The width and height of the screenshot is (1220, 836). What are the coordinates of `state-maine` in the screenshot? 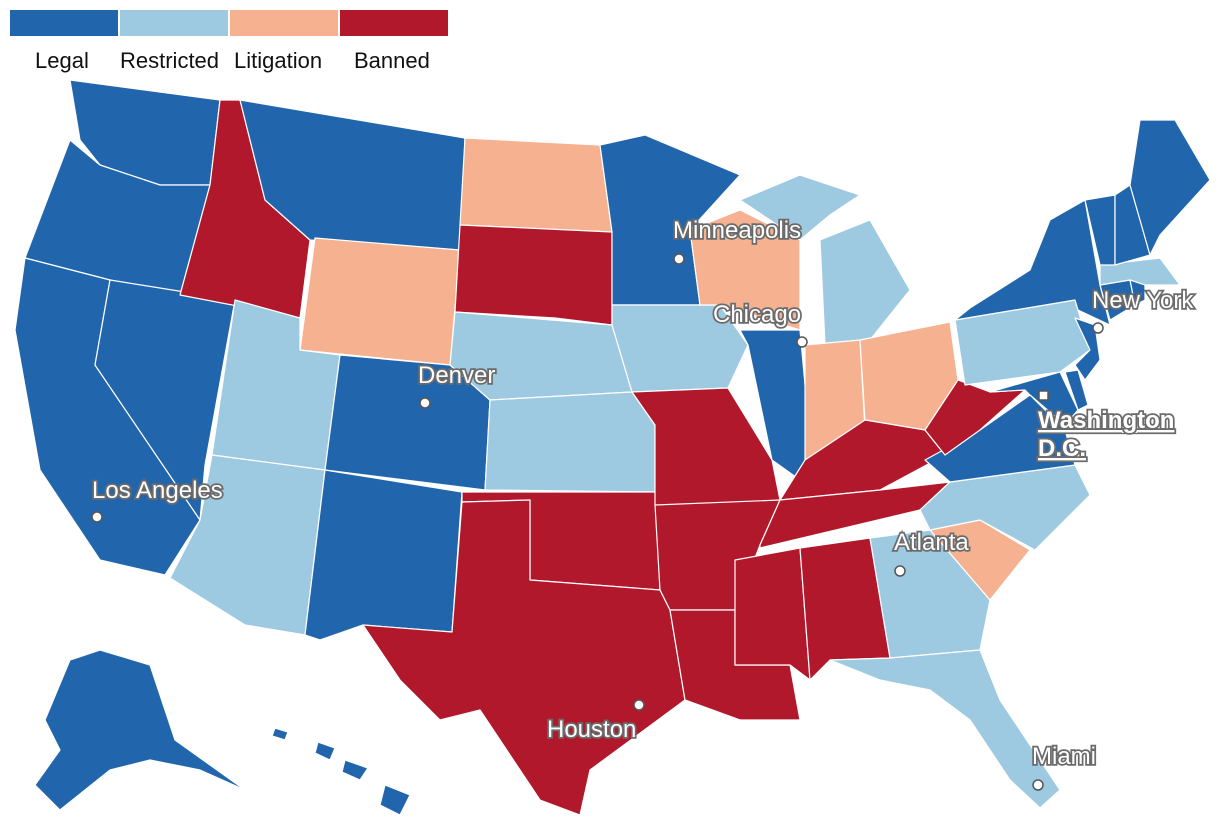 It's located at (1170, 187).